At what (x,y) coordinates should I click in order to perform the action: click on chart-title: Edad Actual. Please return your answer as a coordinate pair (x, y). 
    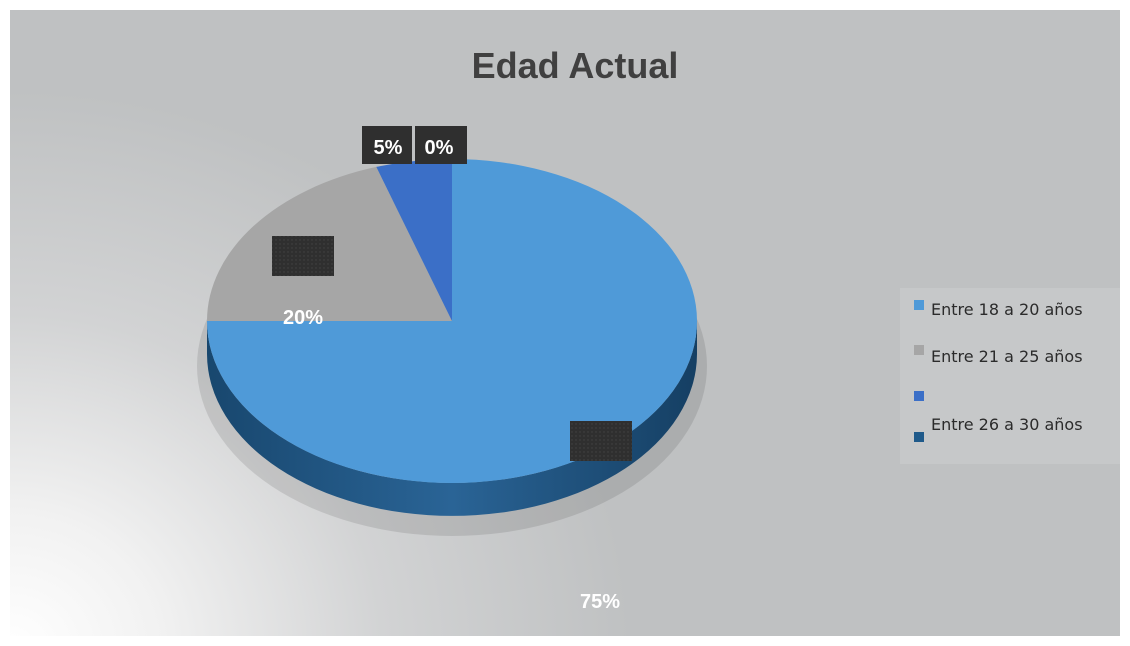
    Looking at the image, I should click on (575, 65).